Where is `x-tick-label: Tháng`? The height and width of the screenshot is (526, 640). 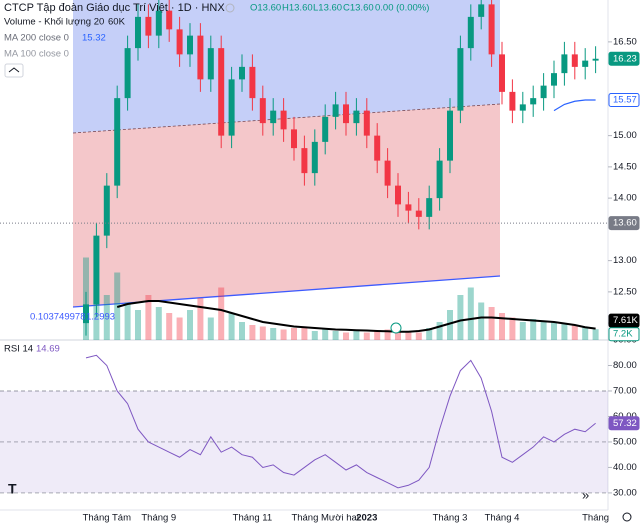
x-tick-label: Tháng is located at coordinates (595, 518).